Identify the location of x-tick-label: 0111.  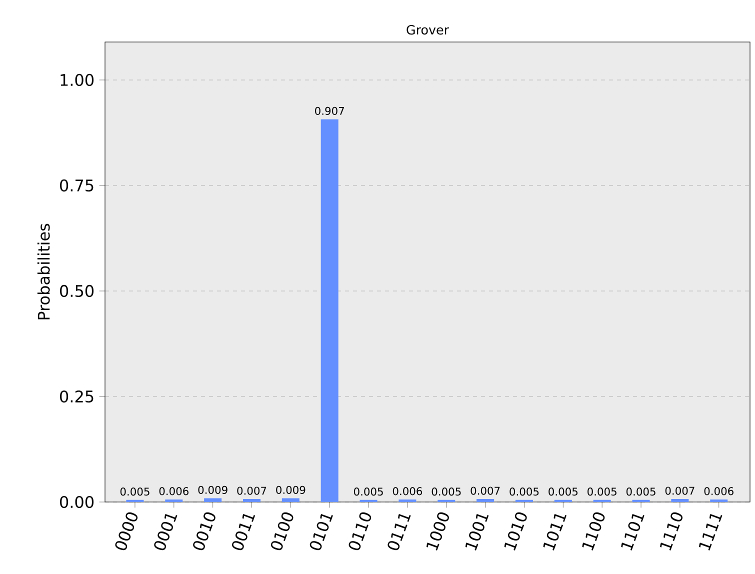
(399, 532).